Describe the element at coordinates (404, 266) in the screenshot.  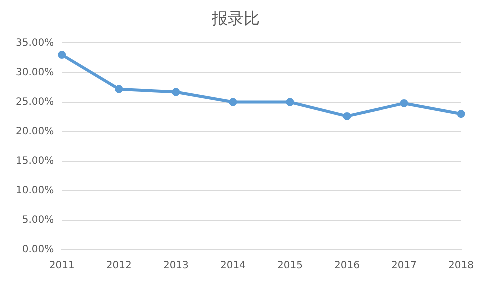
I see `x-tick-label: 2017` at that location.